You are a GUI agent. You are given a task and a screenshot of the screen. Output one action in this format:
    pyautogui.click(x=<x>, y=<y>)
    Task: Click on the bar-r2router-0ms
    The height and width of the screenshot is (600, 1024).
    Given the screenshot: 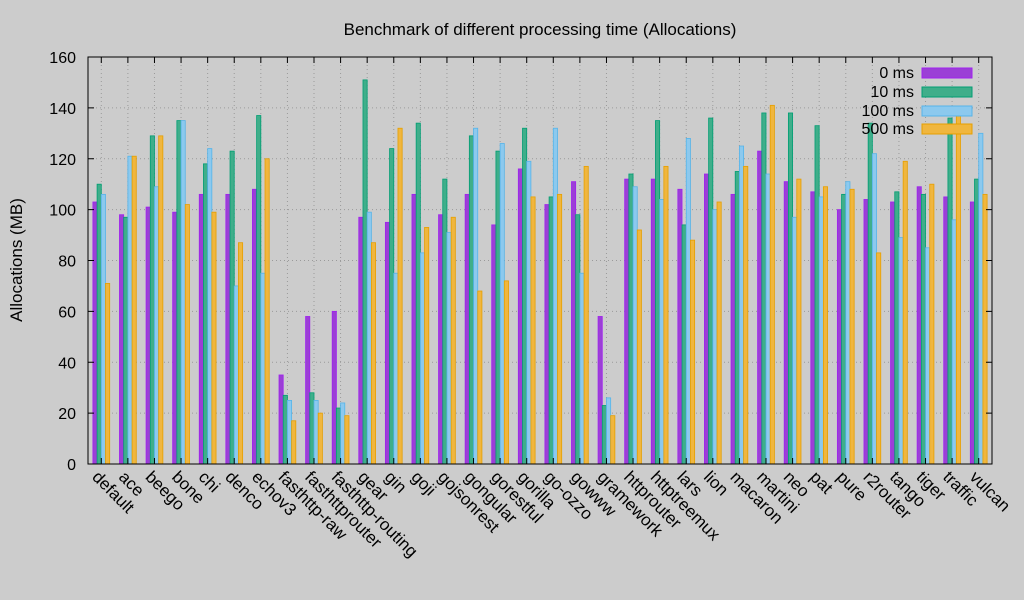 What is the action you would take?
    pyautogui.click(x=866, y=332)
    